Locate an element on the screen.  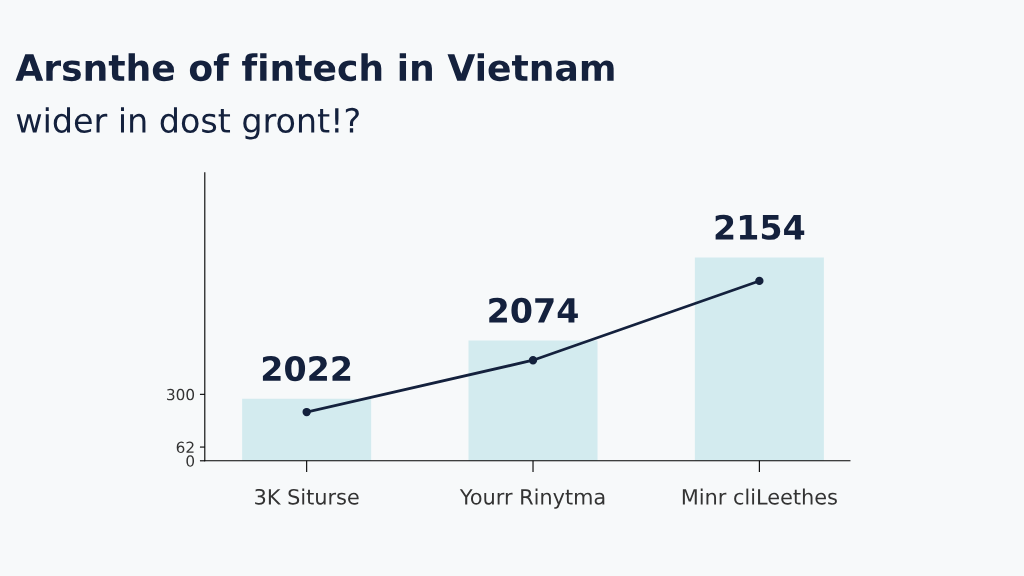
x-tick-label: 3K Siturse is located at coordinates (307, 496).